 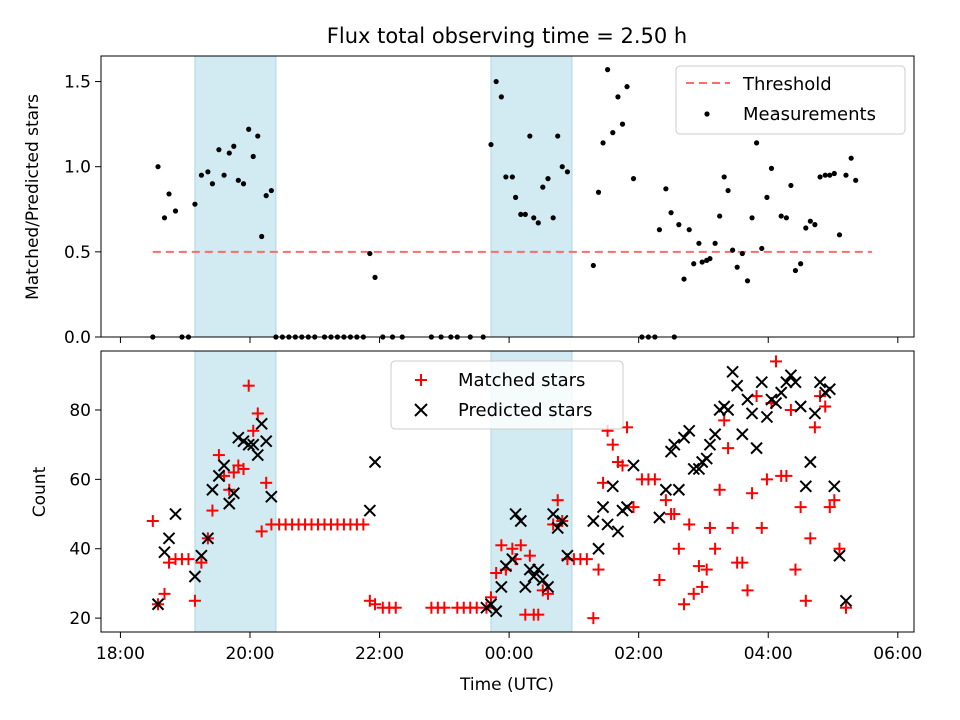 I want to click on x-tick-label: 02:00, so click(x=638, y=654).